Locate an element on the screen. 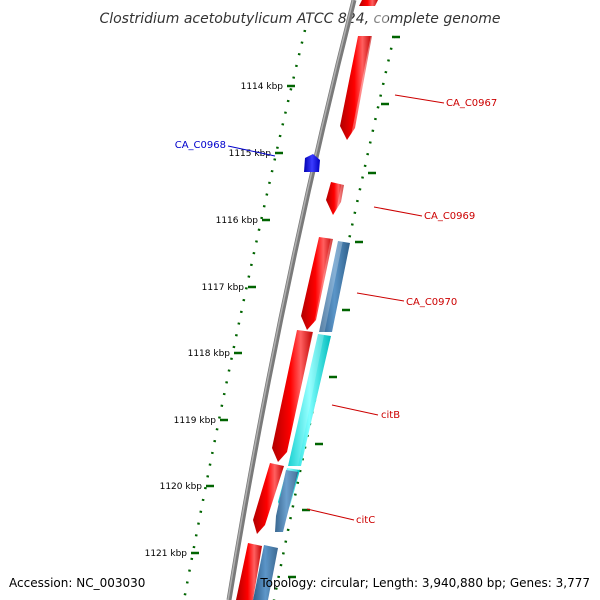 The width and height of the screenshot is (600, 600). ruler-label-1119: 1119 kbp is located at coordinates (195, 421).